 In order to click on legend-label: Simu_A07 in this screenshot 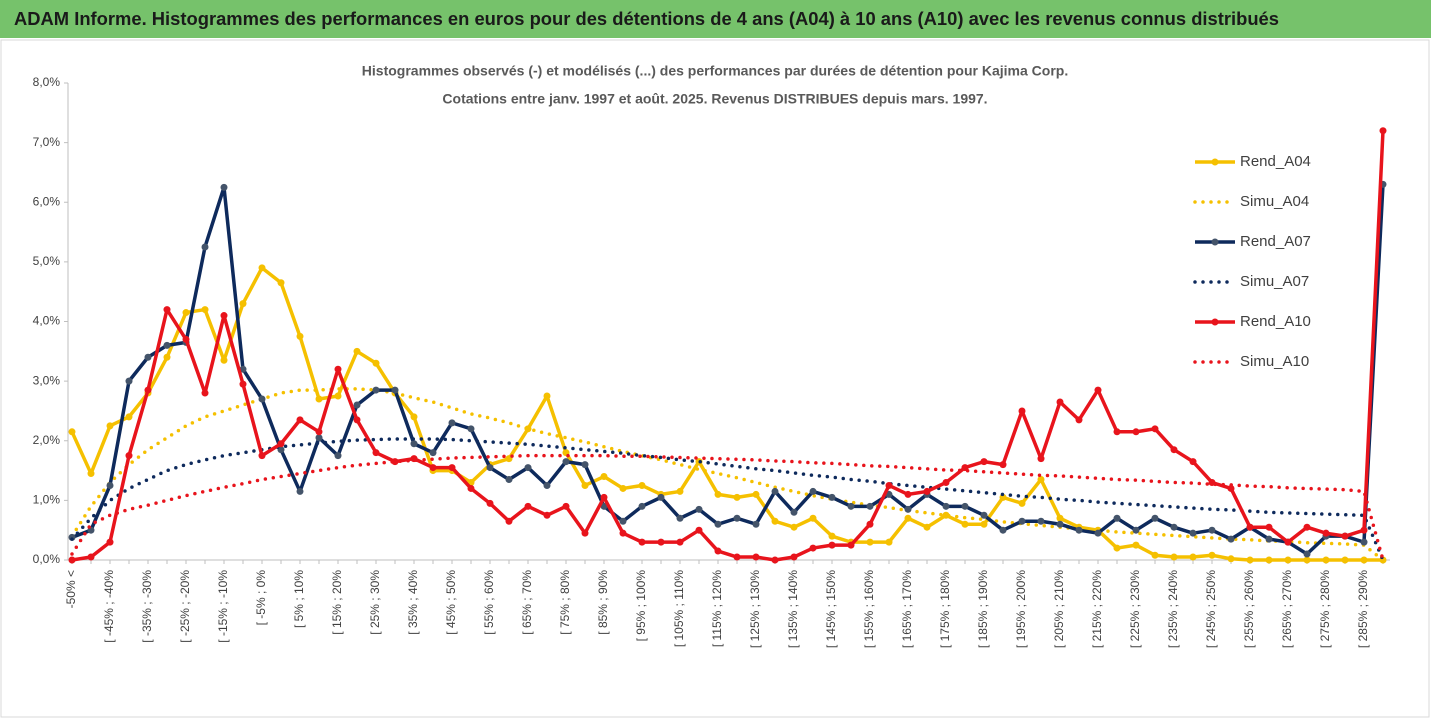, I will do `click(1274, 281)`.